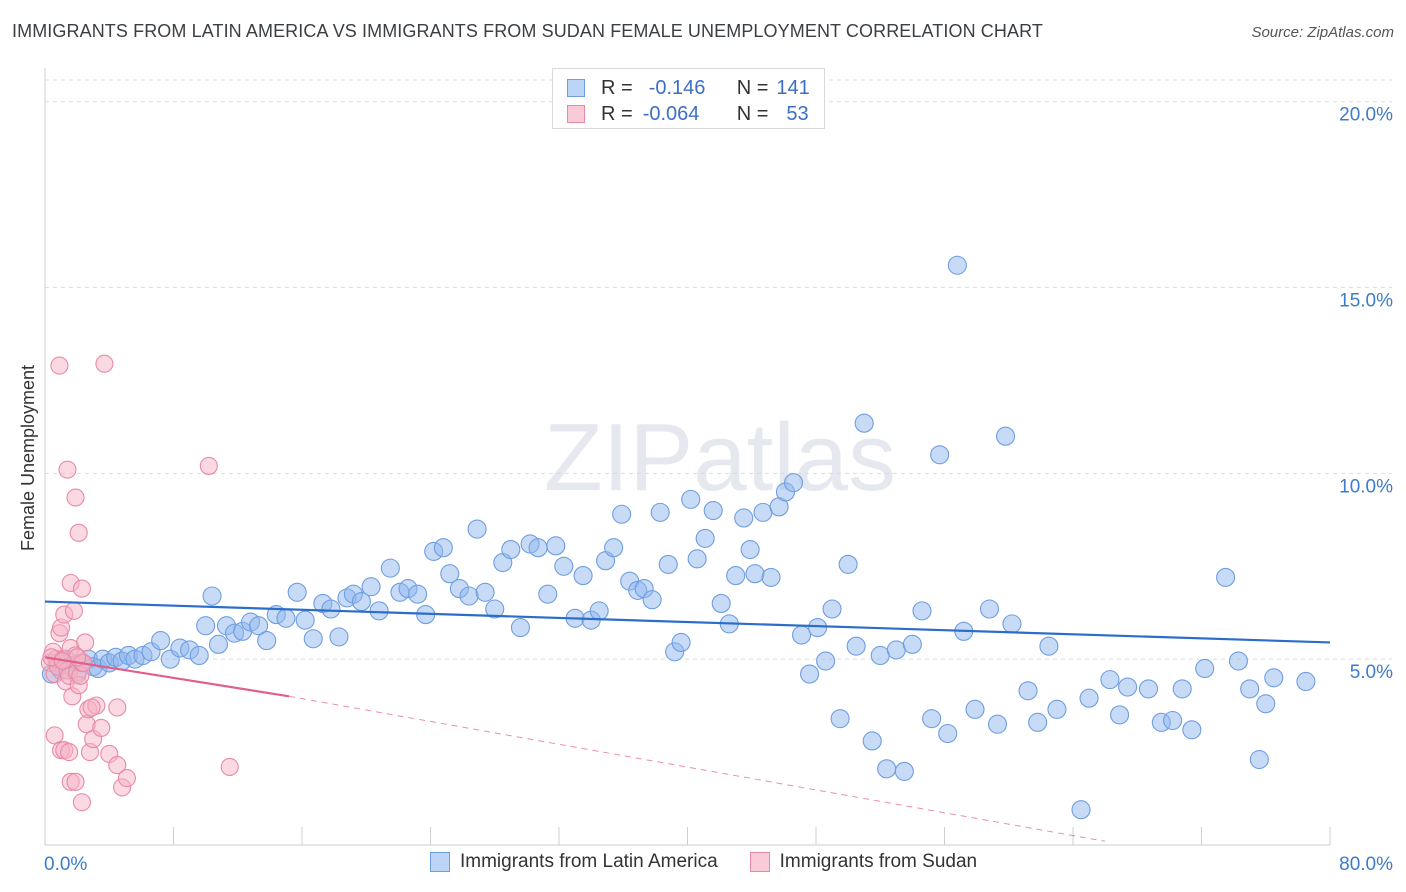  What do you see at coordinates (878, 861) in the screenshot?
I see `legend-label: Immigrants from Sudan` at bounding box center [878, 861].